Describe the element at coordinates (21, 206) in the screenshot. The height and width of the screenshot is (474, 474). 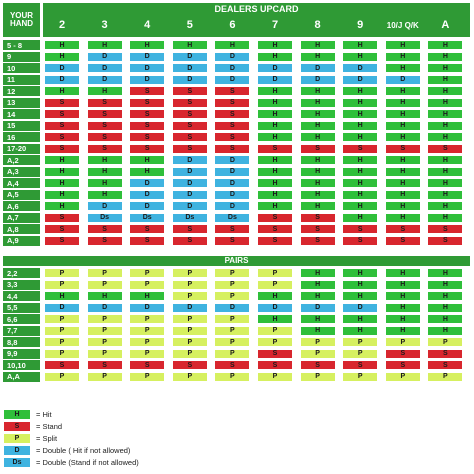
I see `row-label: A,6` at that location.